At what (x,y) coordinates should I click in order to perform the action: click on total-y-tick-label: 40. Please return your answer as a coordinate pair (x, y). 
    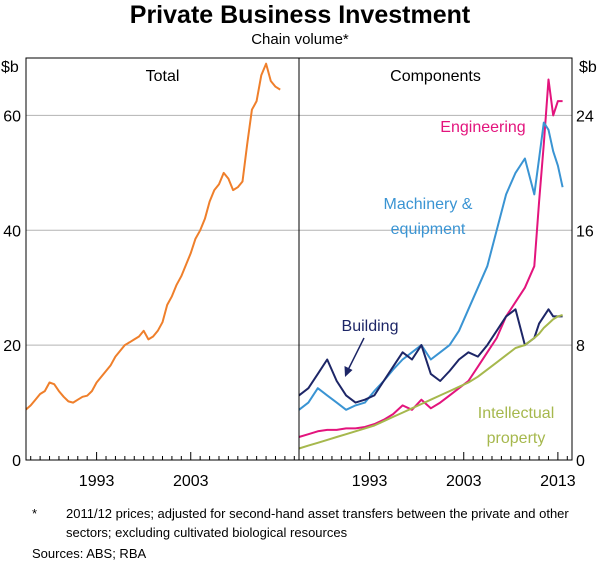
    Looking at the image, I should click on (12, 231).